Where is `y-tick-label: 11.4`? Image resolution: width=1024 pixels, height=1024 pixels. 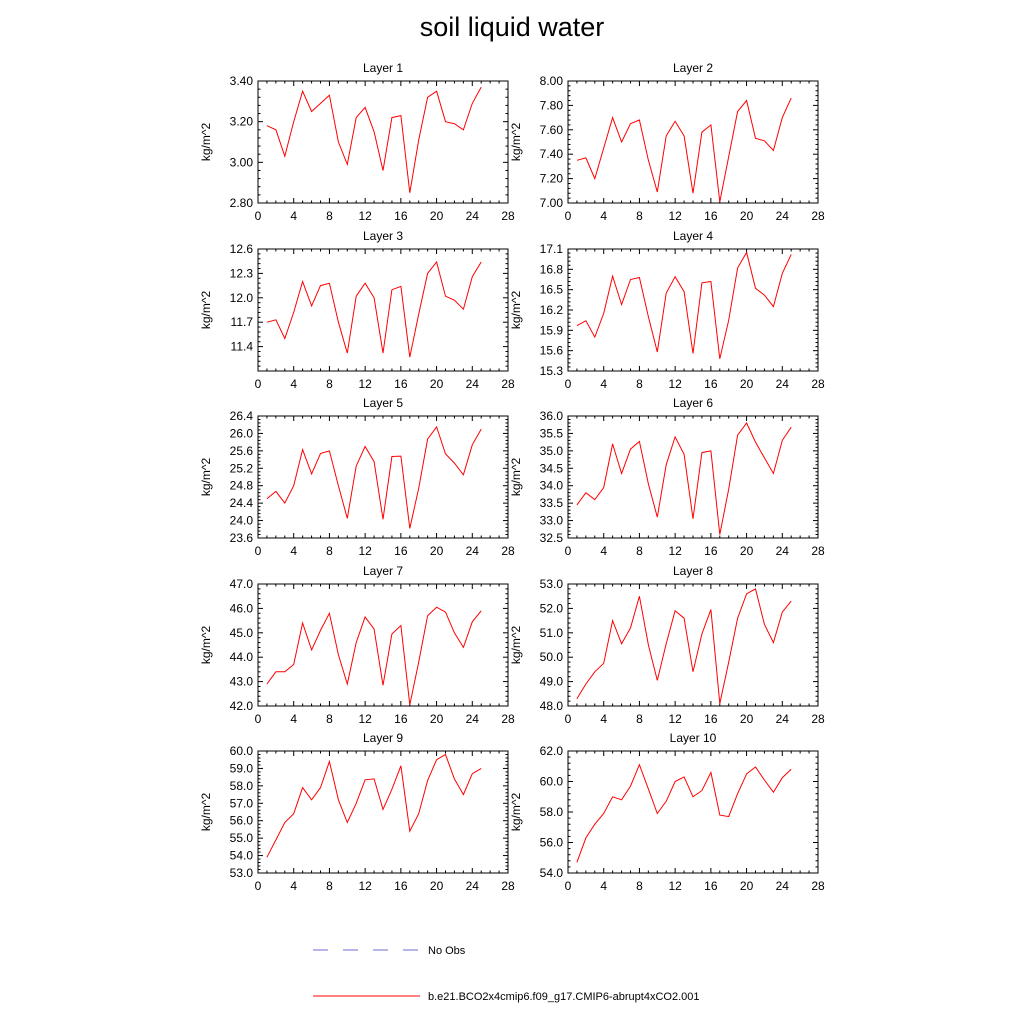 y-tick-label: 11.4 is located at coordinates (242, 347).